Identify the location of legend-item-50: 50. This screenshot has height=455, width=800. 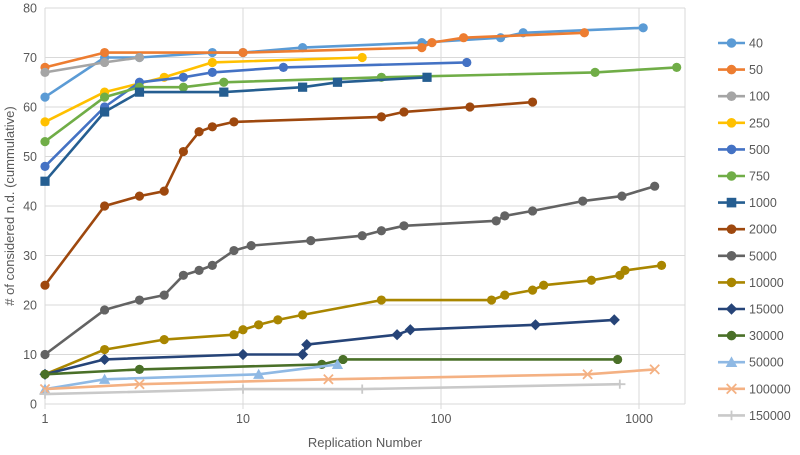
(740, 70).